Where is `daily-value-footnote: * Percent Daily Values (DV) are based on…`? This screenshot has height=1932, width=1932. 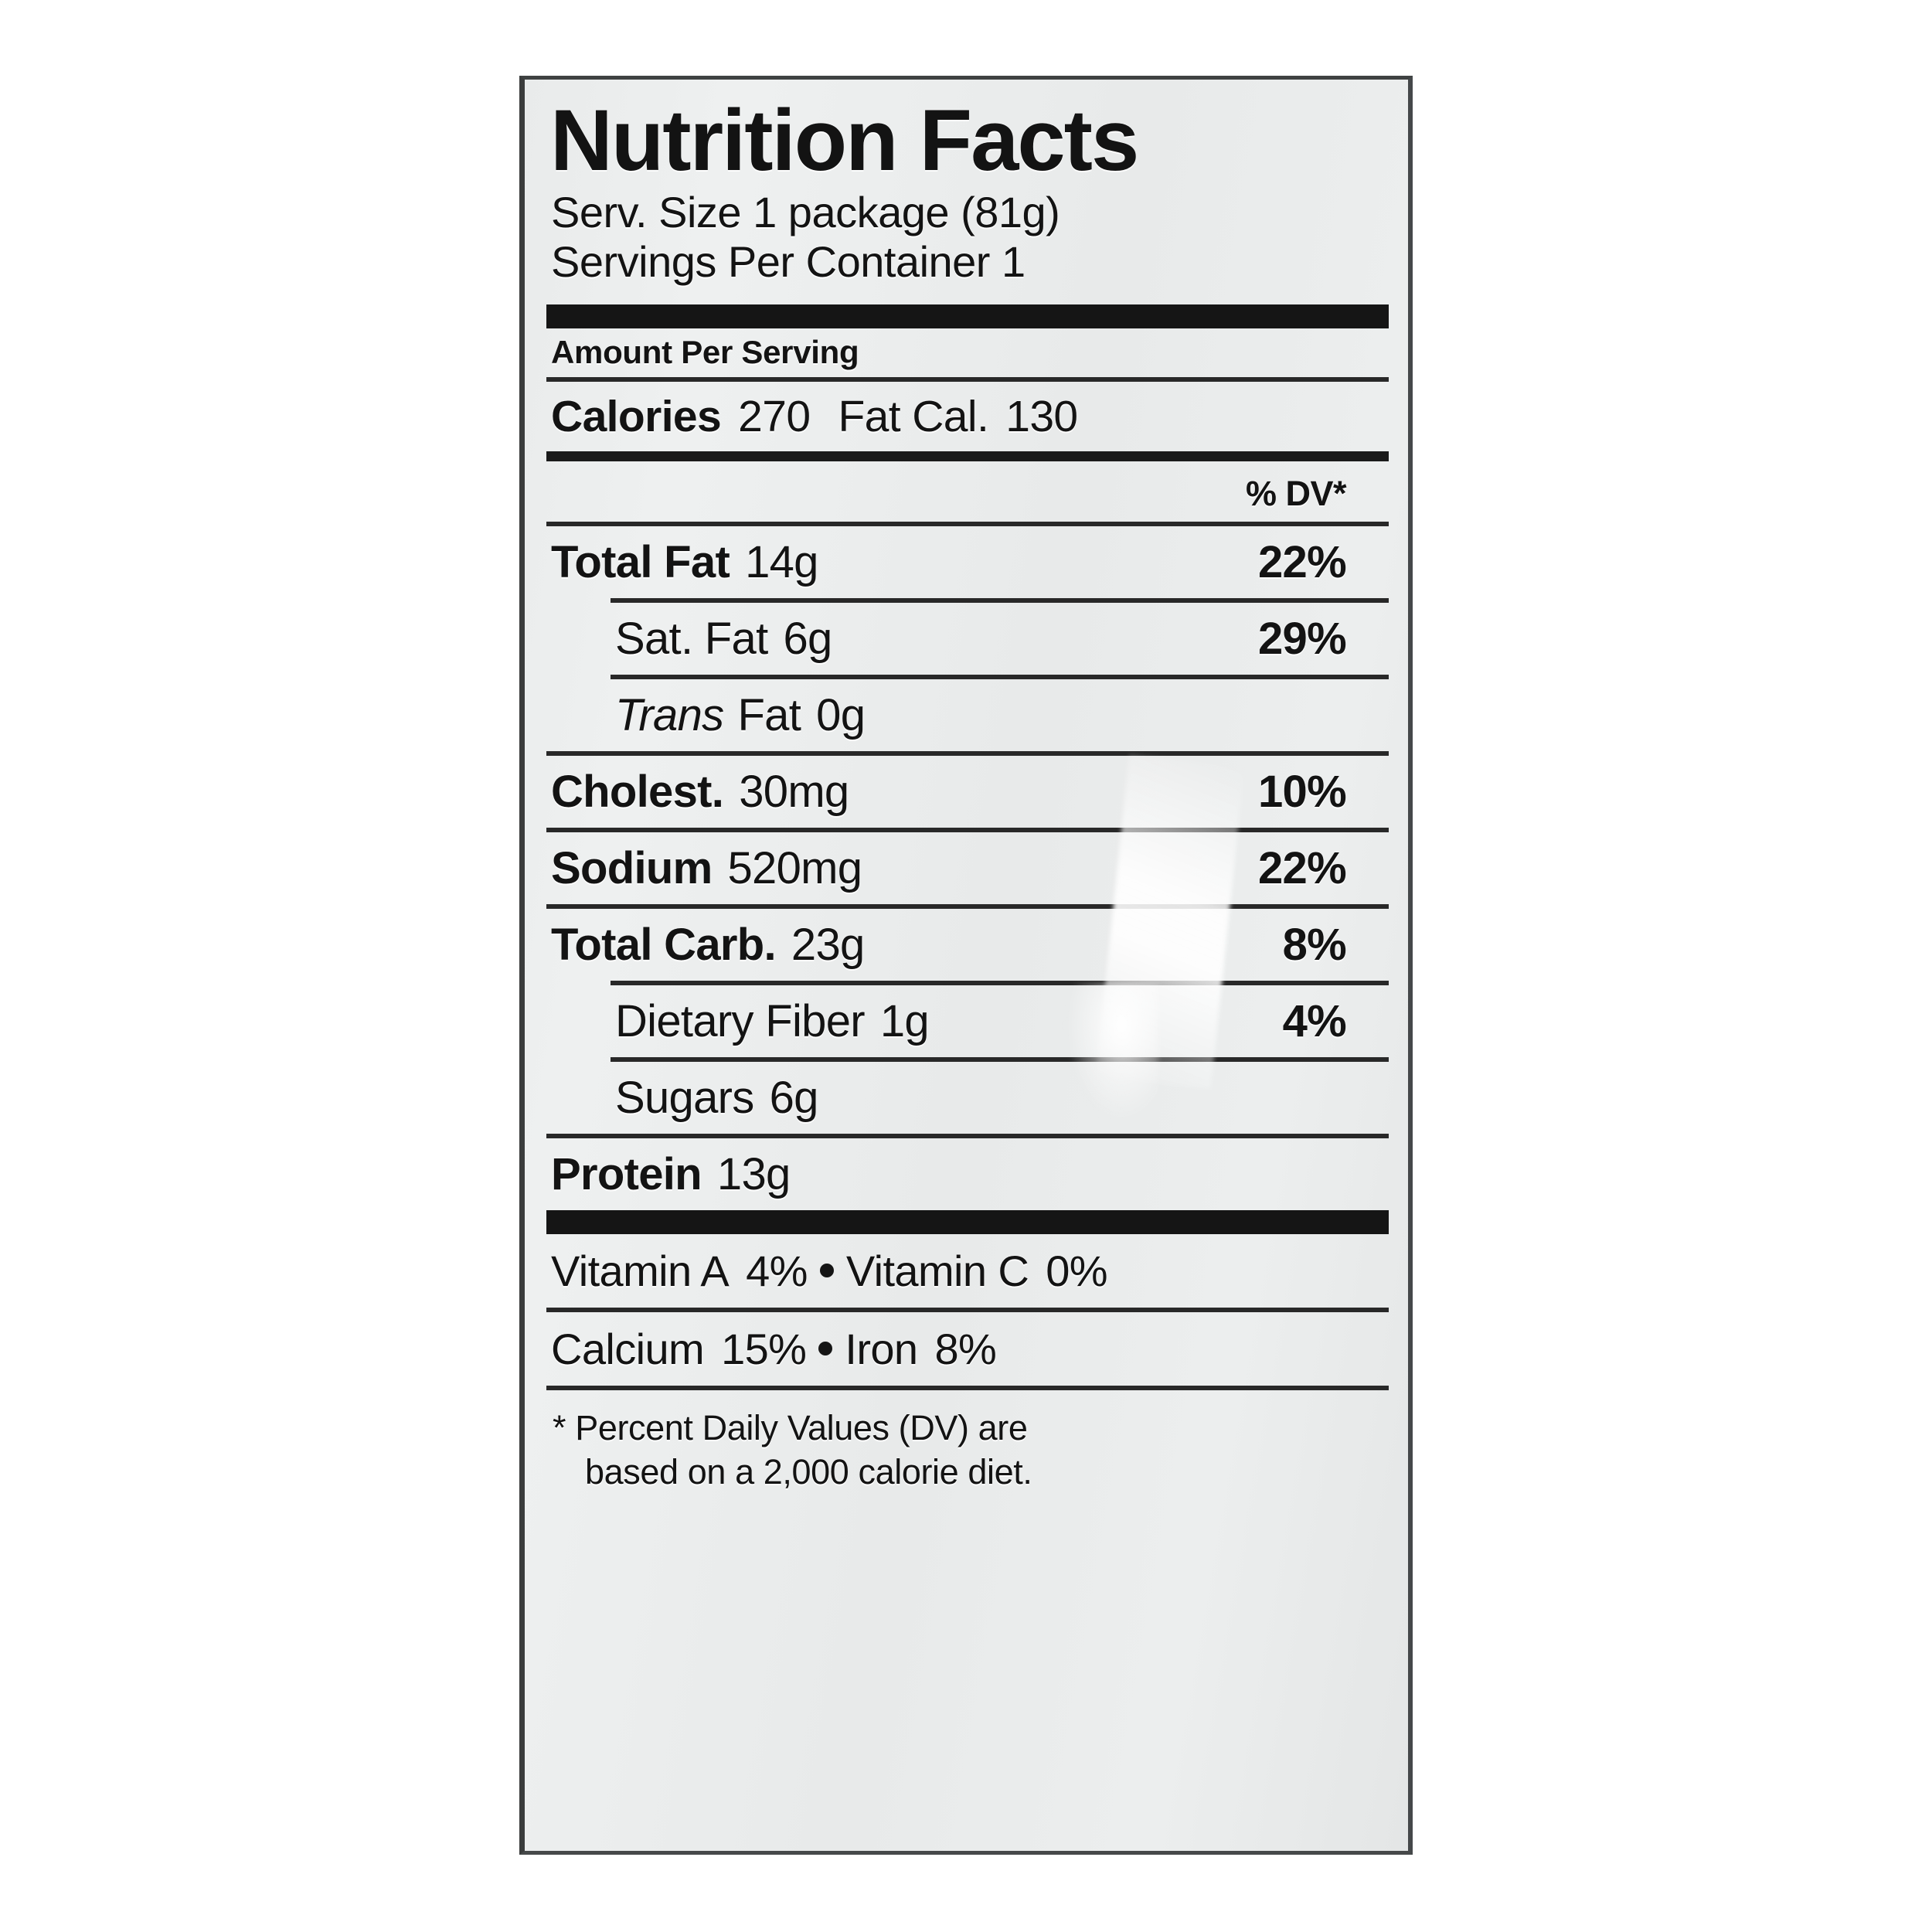
daily-value-footnote: * Percent Daily Values (DV) are based on… is located at coordinates (968, 1452).